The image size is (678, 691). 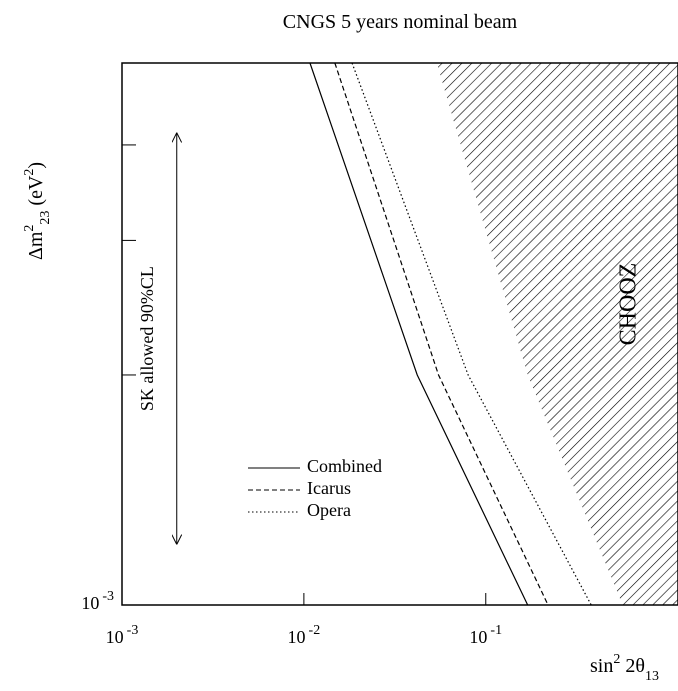 I want to click on x-label-part: 2, so click(x=616, y=659).